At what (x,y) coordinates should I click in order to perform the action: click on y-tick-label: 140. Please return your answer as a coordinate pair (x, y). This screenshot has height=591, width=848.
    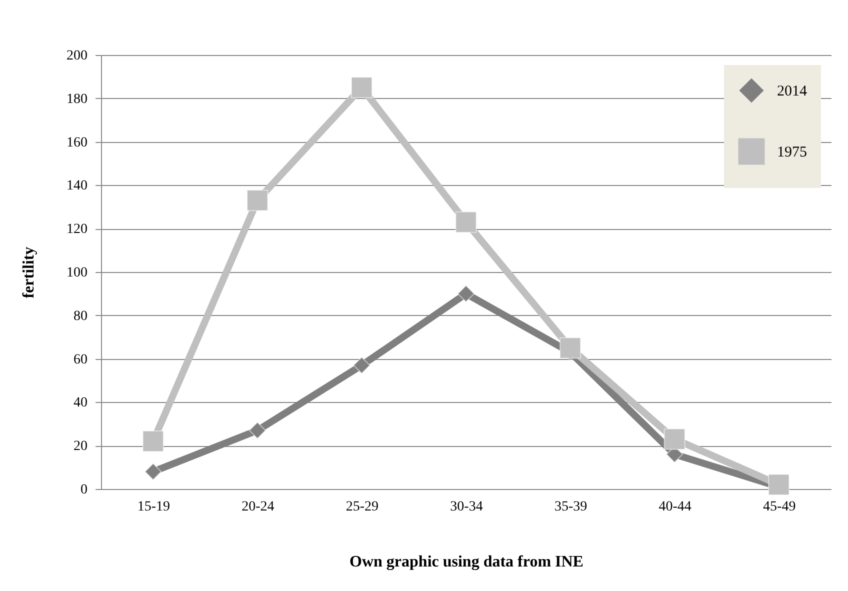
    Looking at the image, I should click on (77, 186).